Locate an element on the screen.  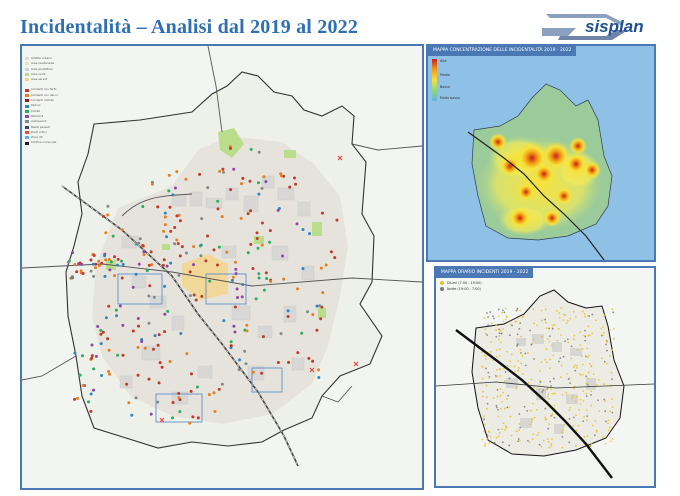
heat-legend-medium: Media is located at coordinates (445, 75).